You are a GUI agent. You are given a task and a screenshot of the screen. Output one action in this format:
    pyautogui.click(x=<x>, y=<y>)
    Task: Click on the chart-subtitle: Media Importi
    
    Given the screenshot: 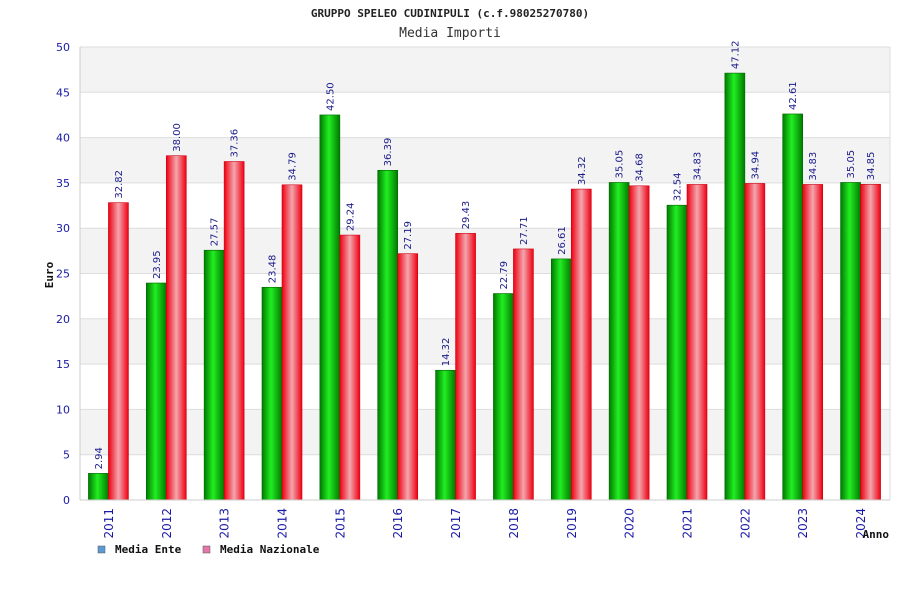 What is the action you would take?
    pyautogui.click(x=450, y=33)
    